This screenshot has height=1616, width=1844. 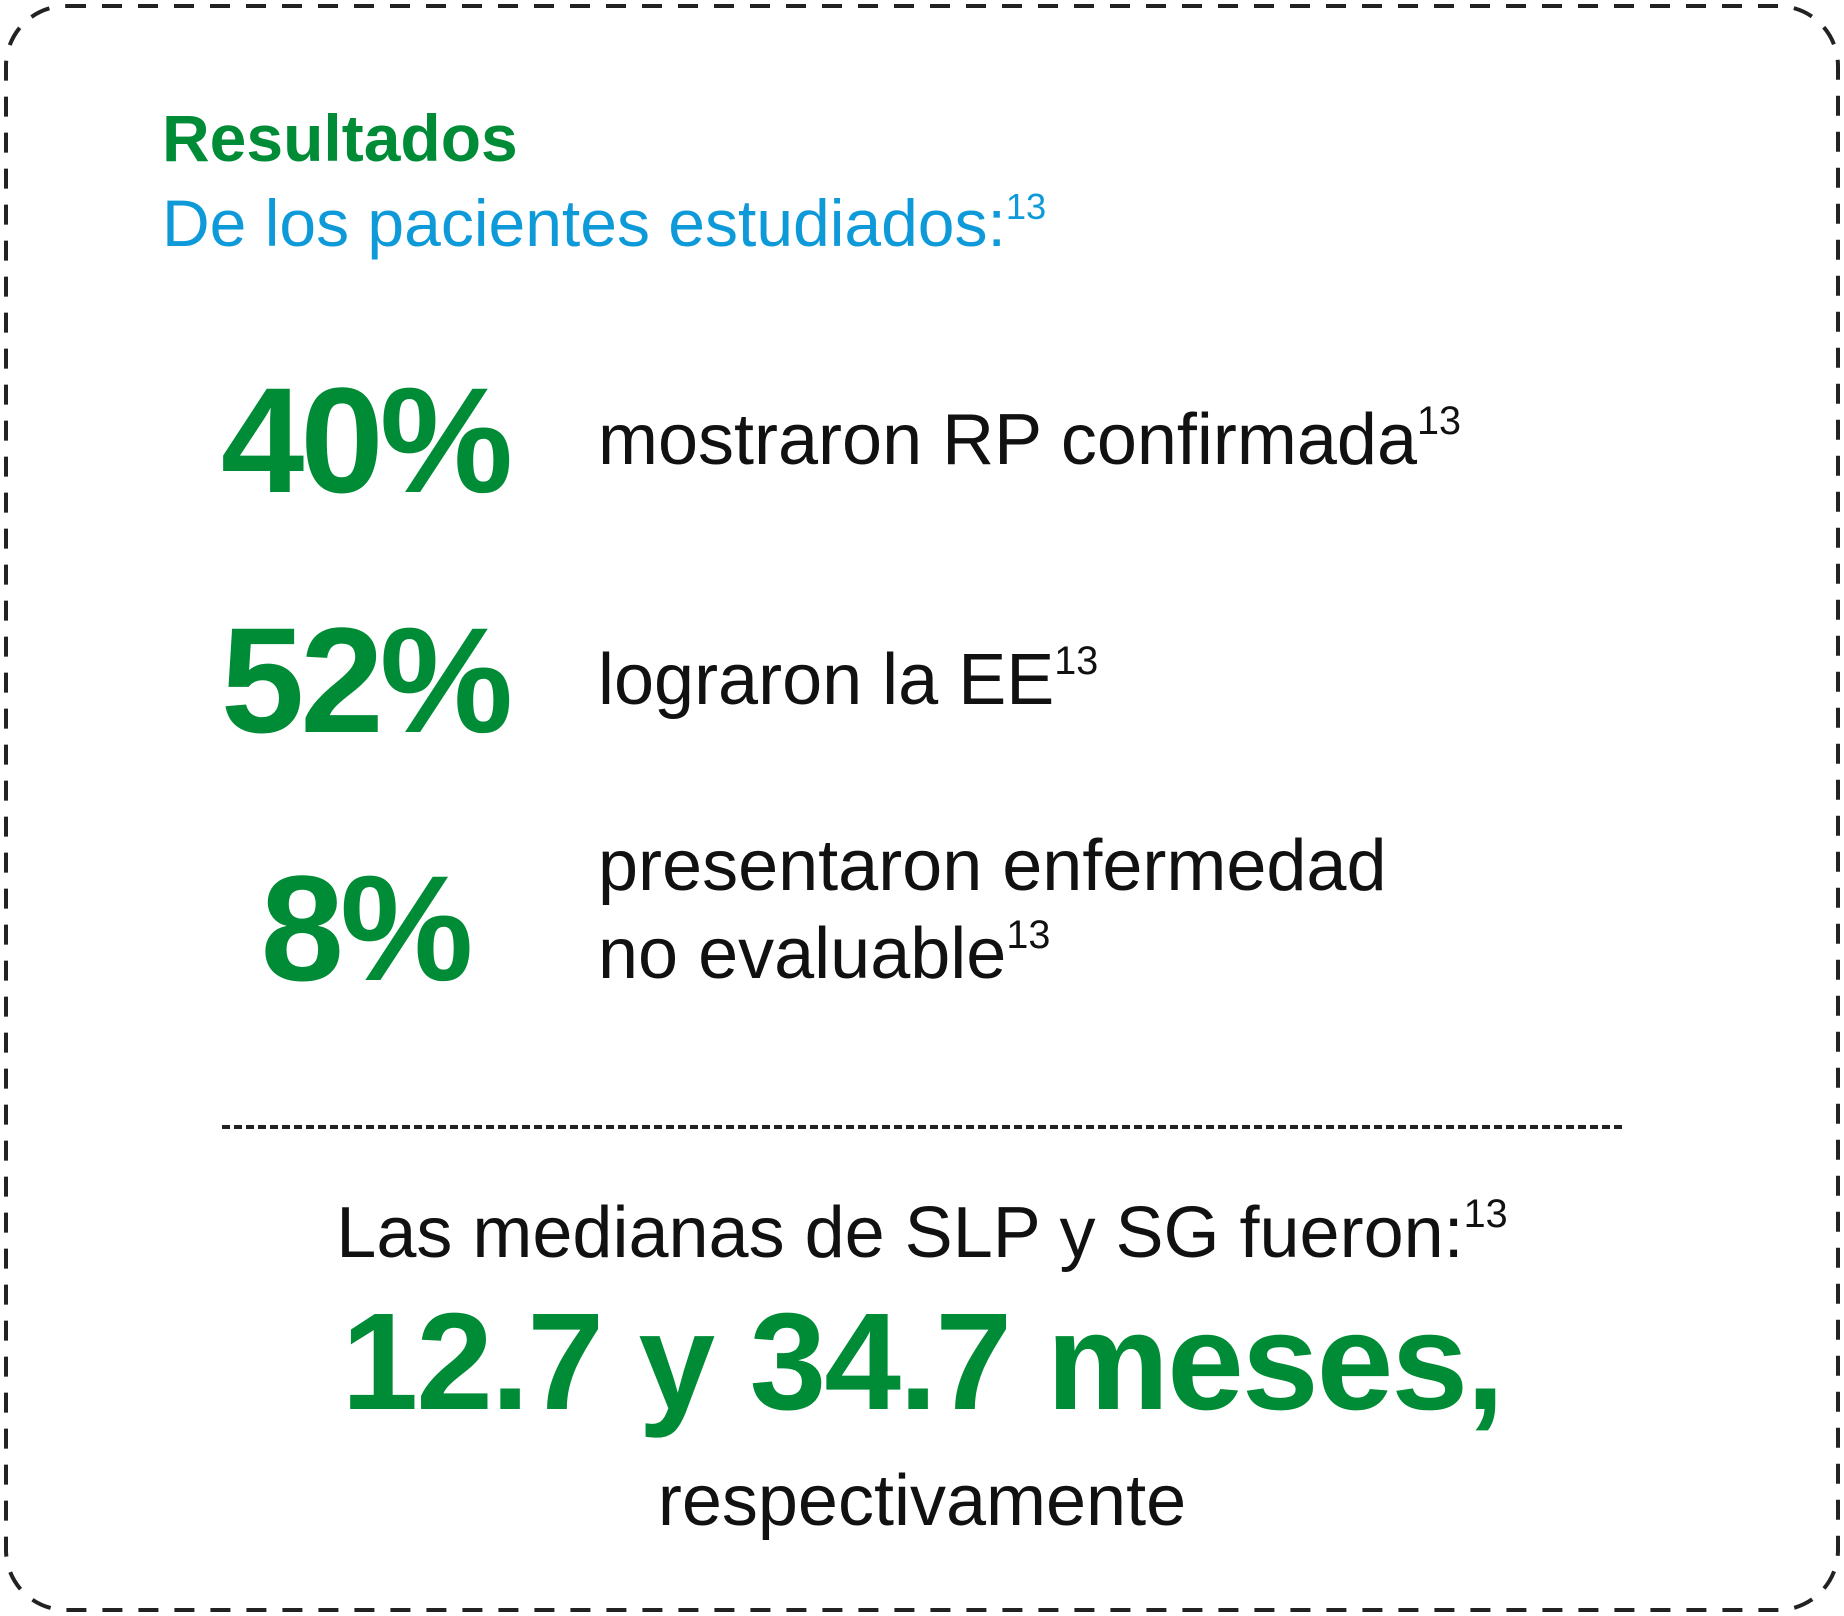 What do you see at coordinates (992, 866) in the screenshot?
I see `stat-description-line1: presentaron enfermedad` at bounding box center [992, 866].